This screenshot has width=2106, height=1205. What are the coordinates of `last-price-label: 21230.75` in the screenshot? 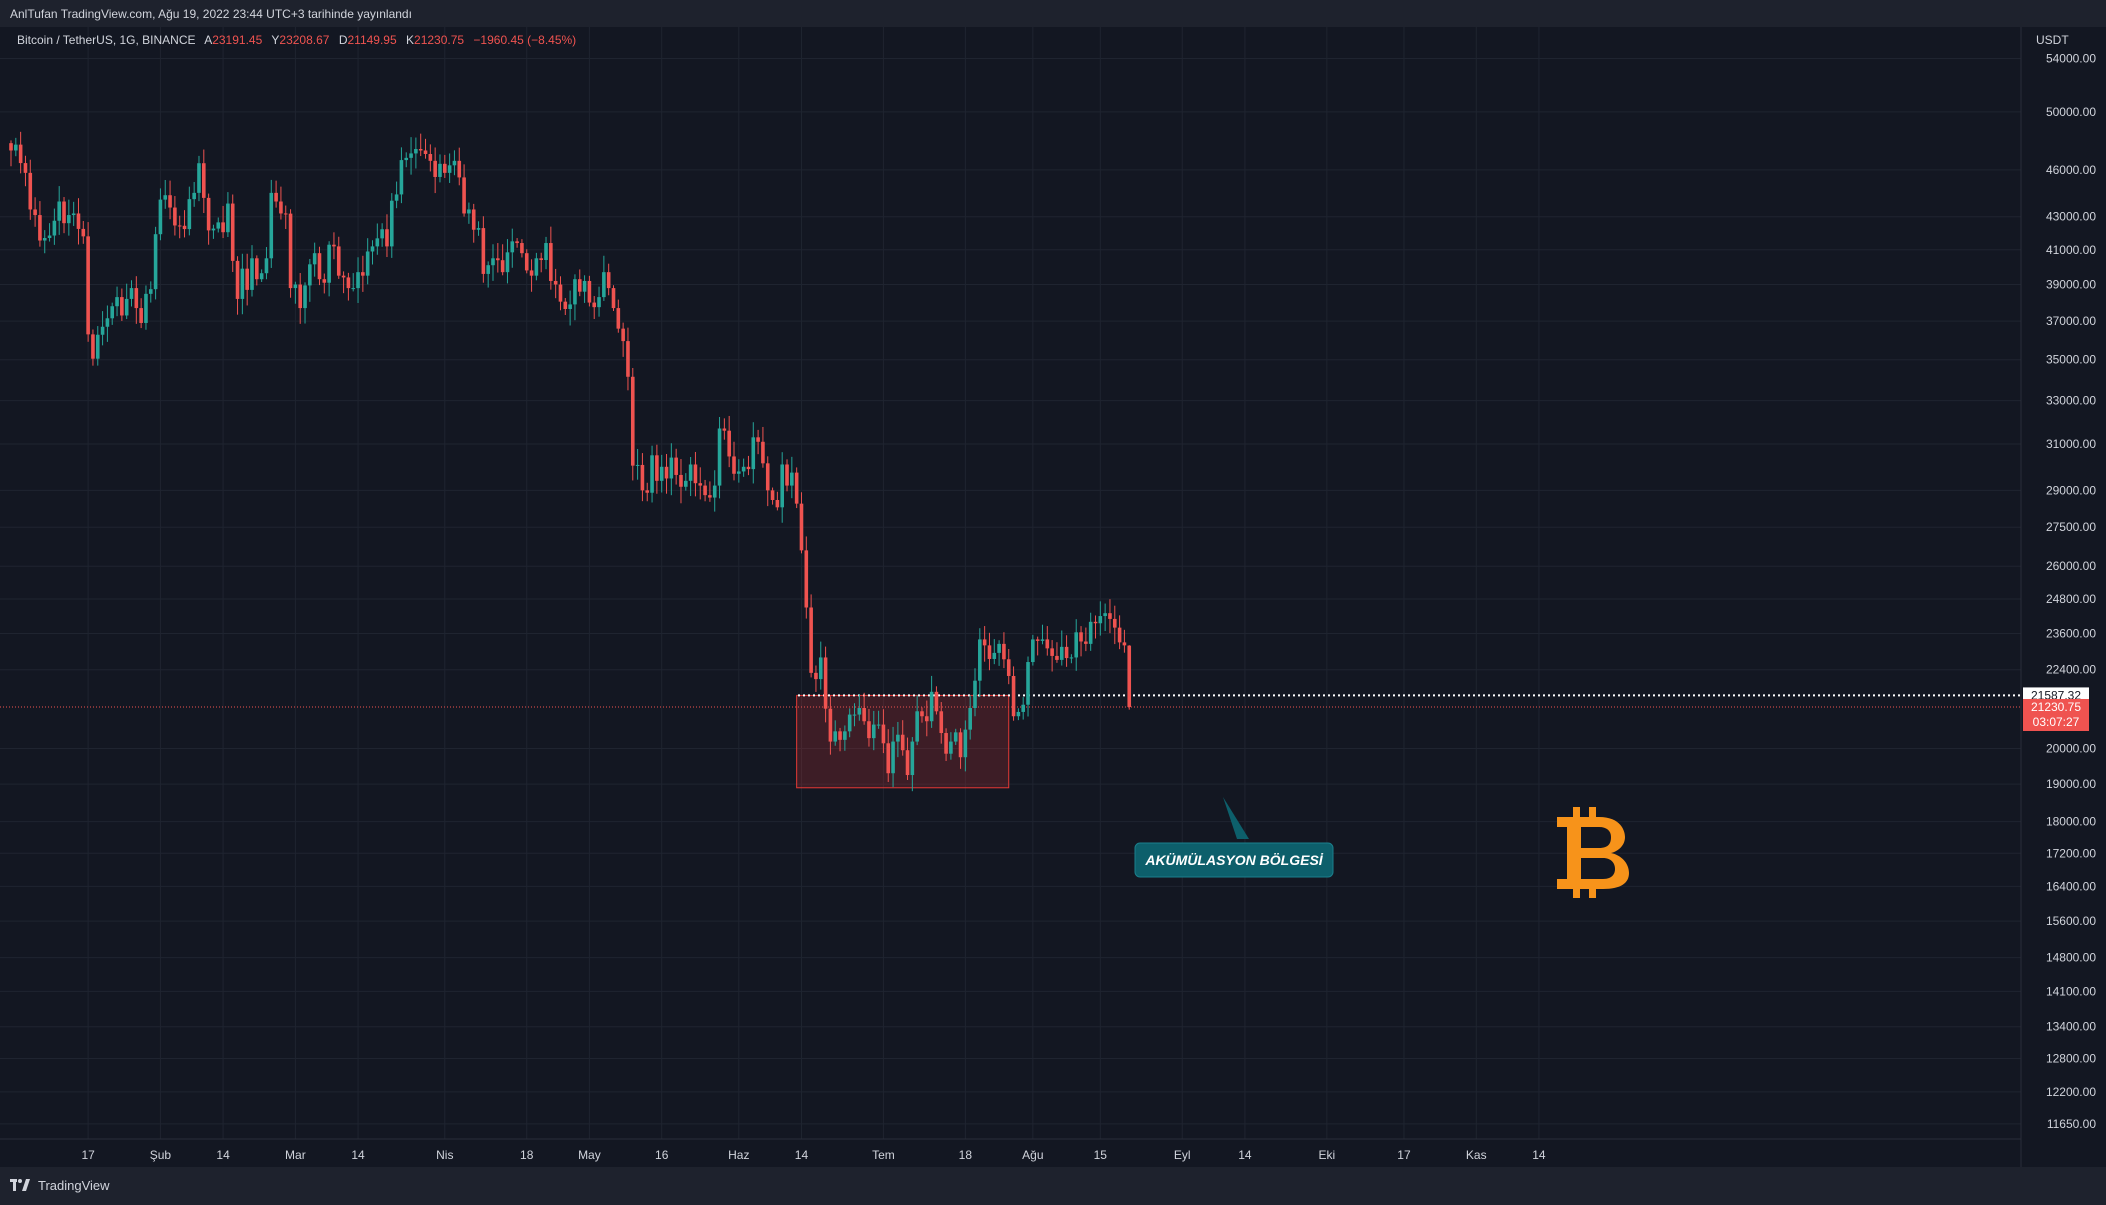 It's located at (2056, 707).